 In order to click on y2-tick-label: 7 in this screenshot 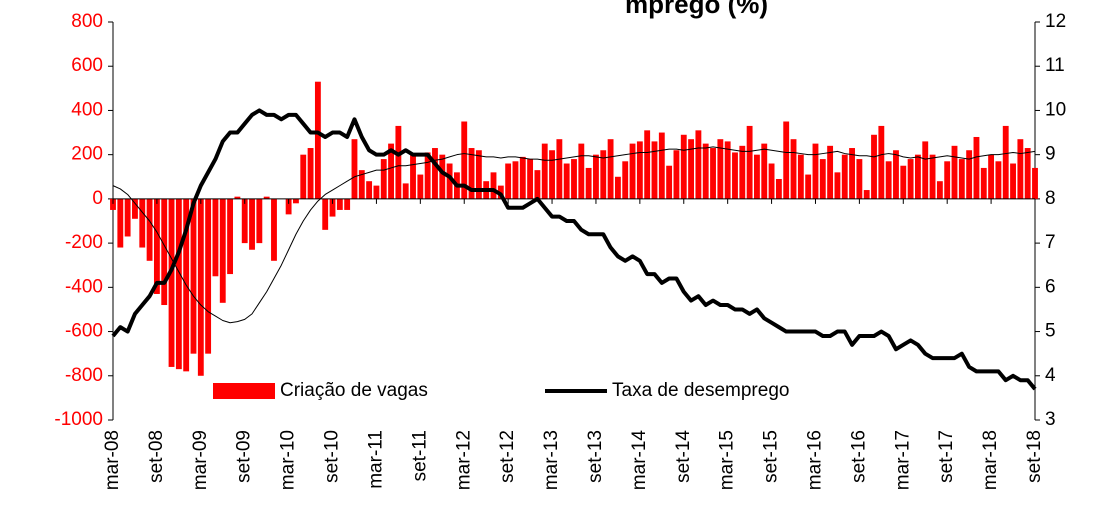, I will do `click(1050, 242)`.